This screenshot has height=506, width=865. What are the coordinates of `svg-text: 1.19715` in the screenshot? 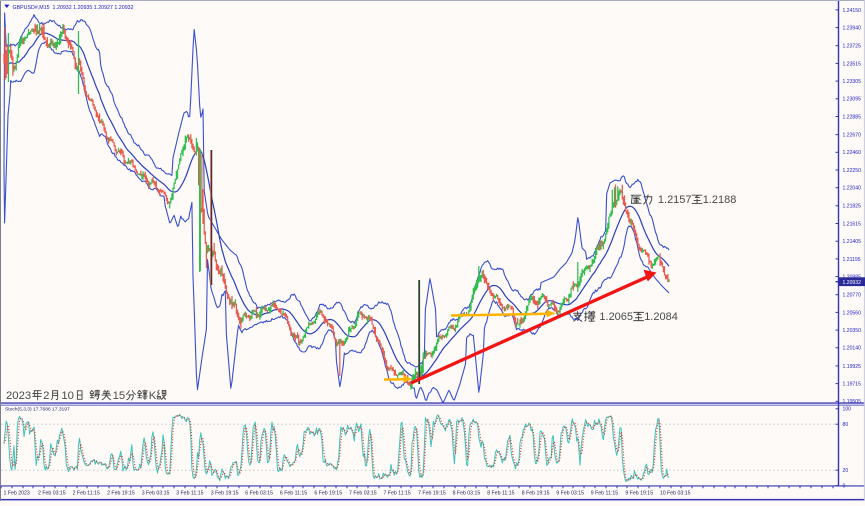 It's located at (852, 385).